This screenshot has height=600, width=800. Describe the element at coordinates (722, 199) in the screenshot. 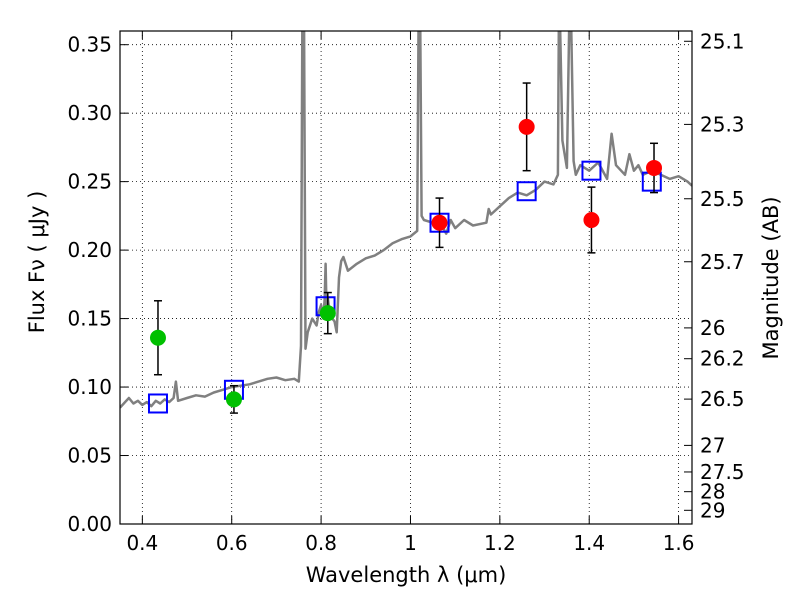

I see `mag-tick-label: 25.5` at that location.